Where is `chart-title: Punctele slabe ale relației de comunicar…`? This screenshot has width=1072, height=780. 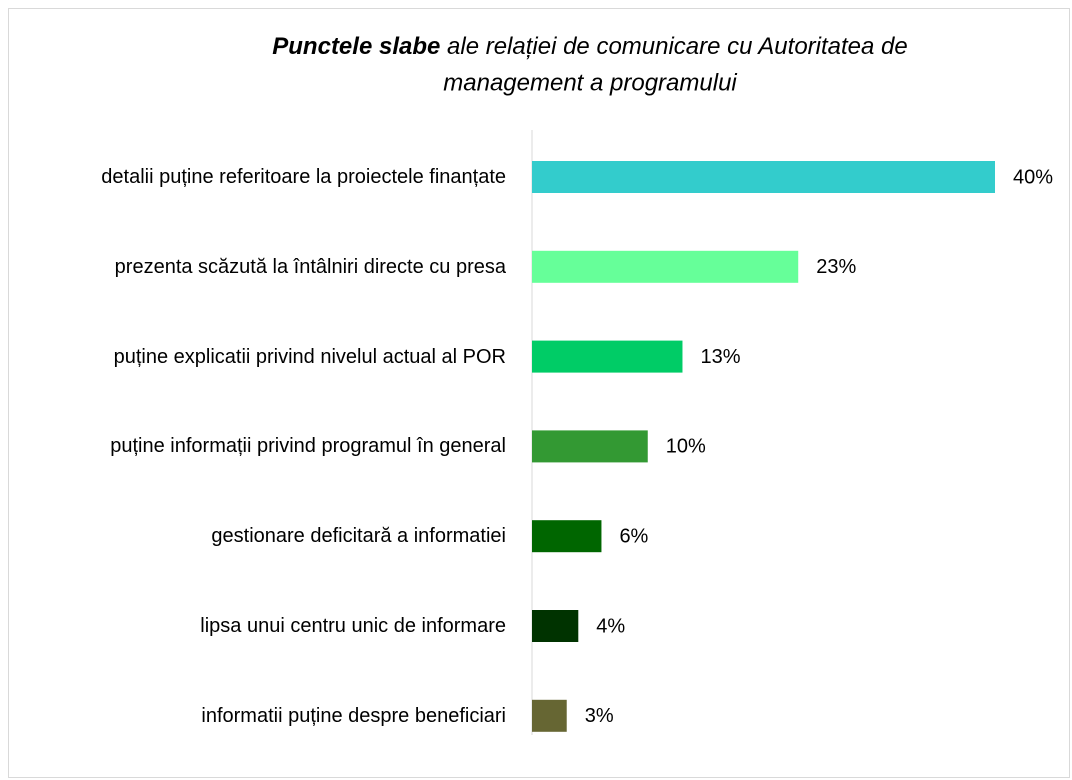
chart-title: Punctele slabe ale relației de comunicar… is located at coordinates (589, 46).